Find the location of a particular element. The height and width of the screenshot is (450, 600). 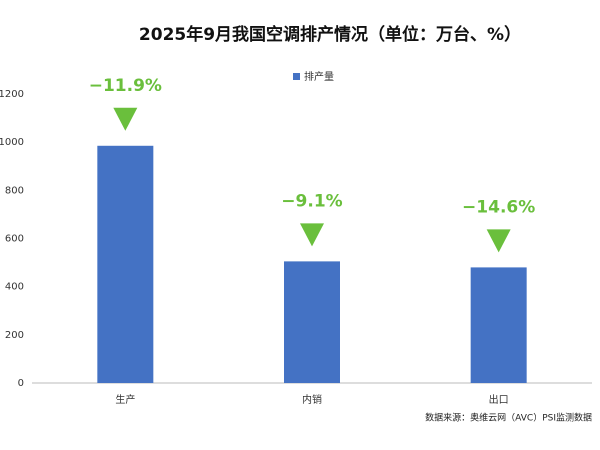

y-tick-label: 0 is located at coordinates (21, 383).